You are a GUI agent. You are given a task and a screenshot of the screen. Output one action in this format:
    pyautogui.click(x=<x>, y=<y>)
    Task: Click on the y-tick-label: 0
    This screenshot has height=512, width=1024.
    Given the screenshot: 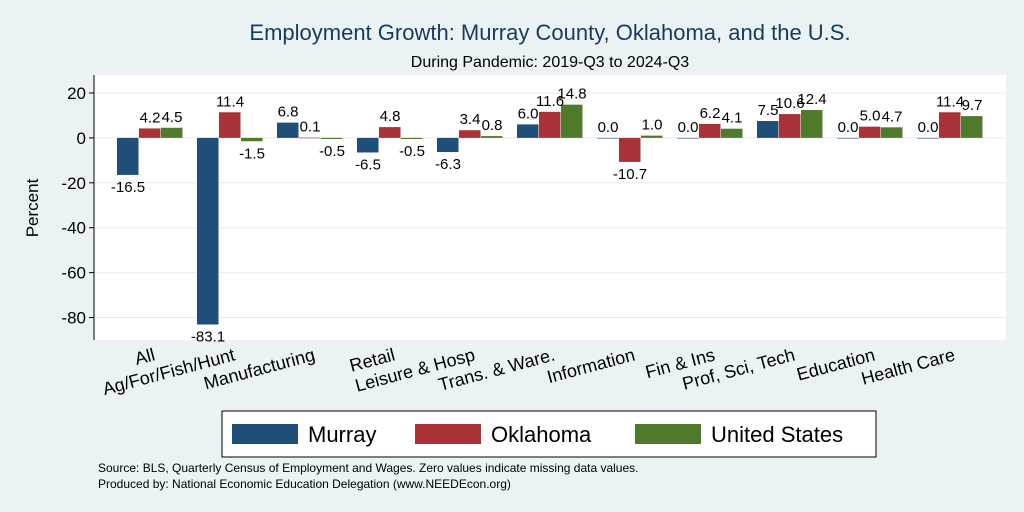 What is the action you would take?
    pyautogui.click(x=81, y=138)
    